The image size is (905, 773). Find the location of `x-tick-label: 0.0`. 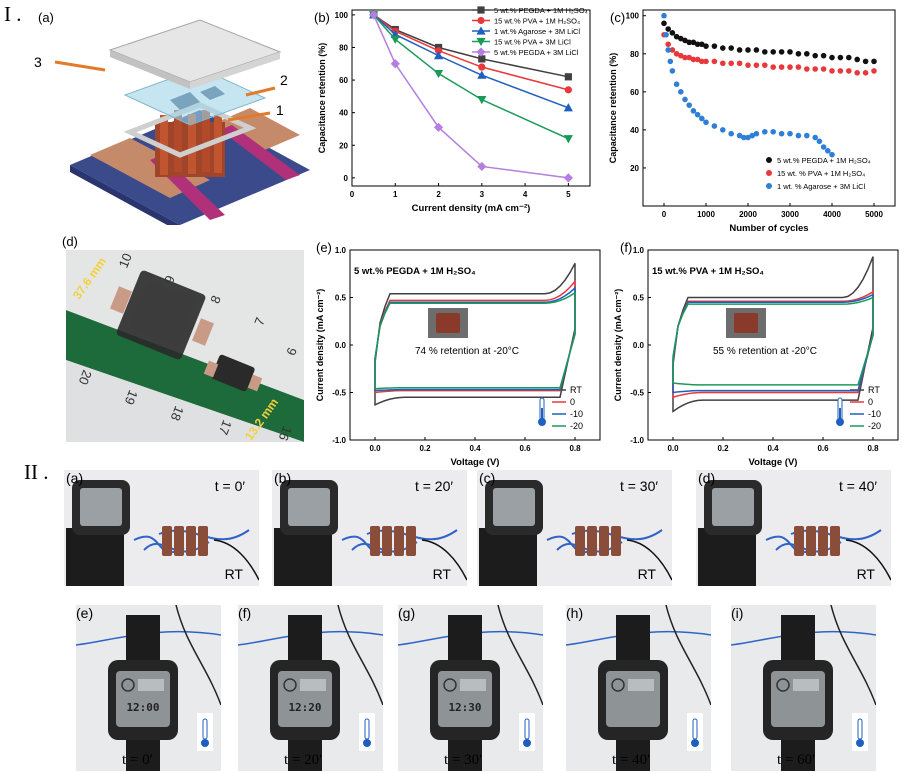

x-tick-label: 0.0 is located at coordinates (375, 448).